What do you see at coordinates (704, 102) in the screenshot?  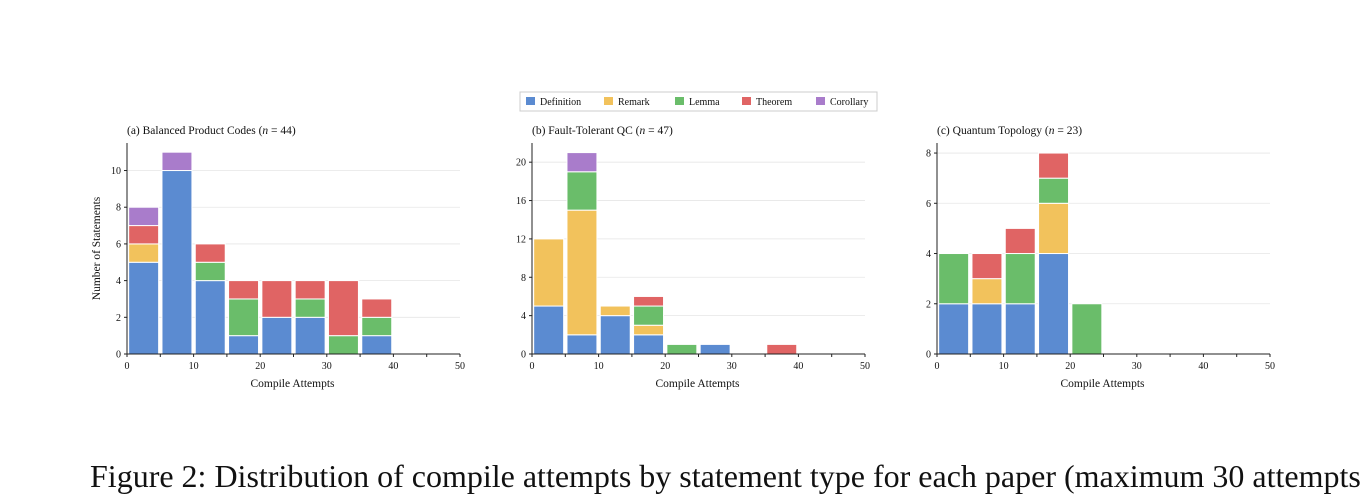 I see `legend-label-lemma: Lemma` at bounding box center [704, 102].